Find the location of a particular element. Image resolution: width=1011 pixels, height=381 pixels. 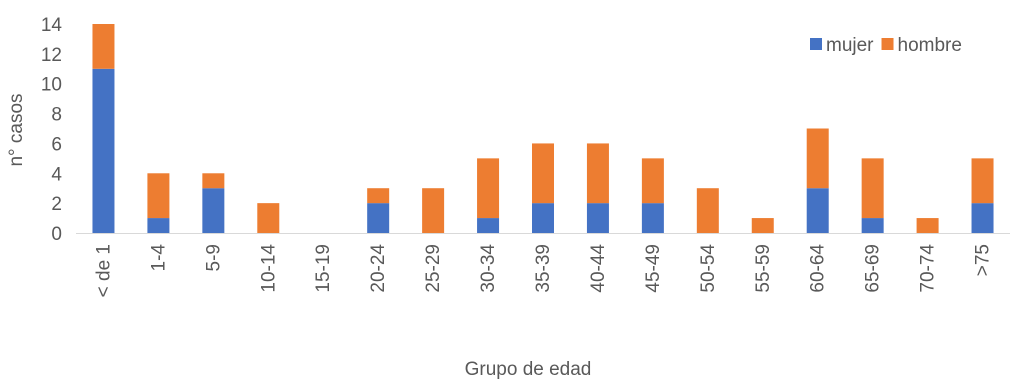

y-tick-label: 12 is located at coordinates (51, 55).